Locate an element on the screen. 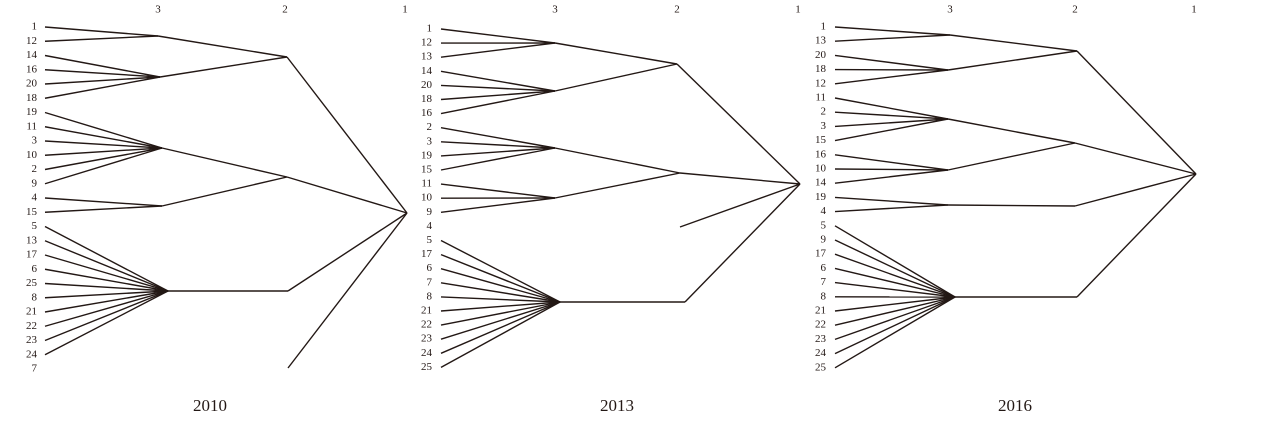 Image resolution: width=1268 pixels, height=421 pixels. level-label: 3 is located at coordinates (555, 10).